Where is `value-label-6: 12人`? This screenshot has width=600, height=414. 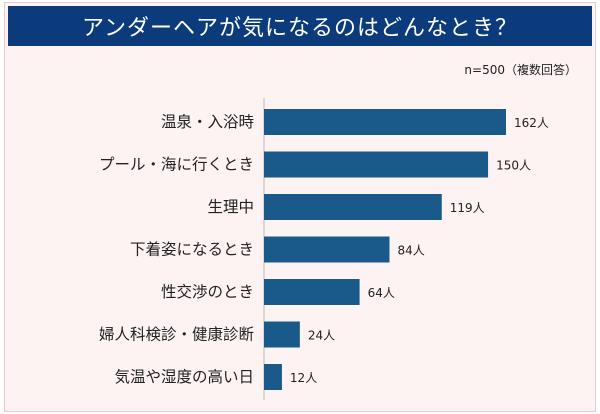
value-label-6: 12人 is located at coordinates (303, 378).